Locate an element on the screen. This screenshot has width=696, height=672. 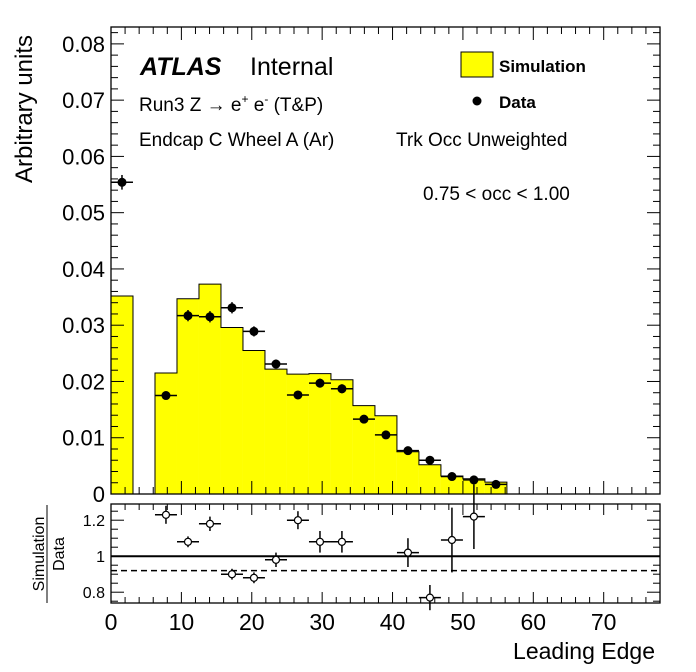
legend-data-label: Data is located at coordinates (517, 102).